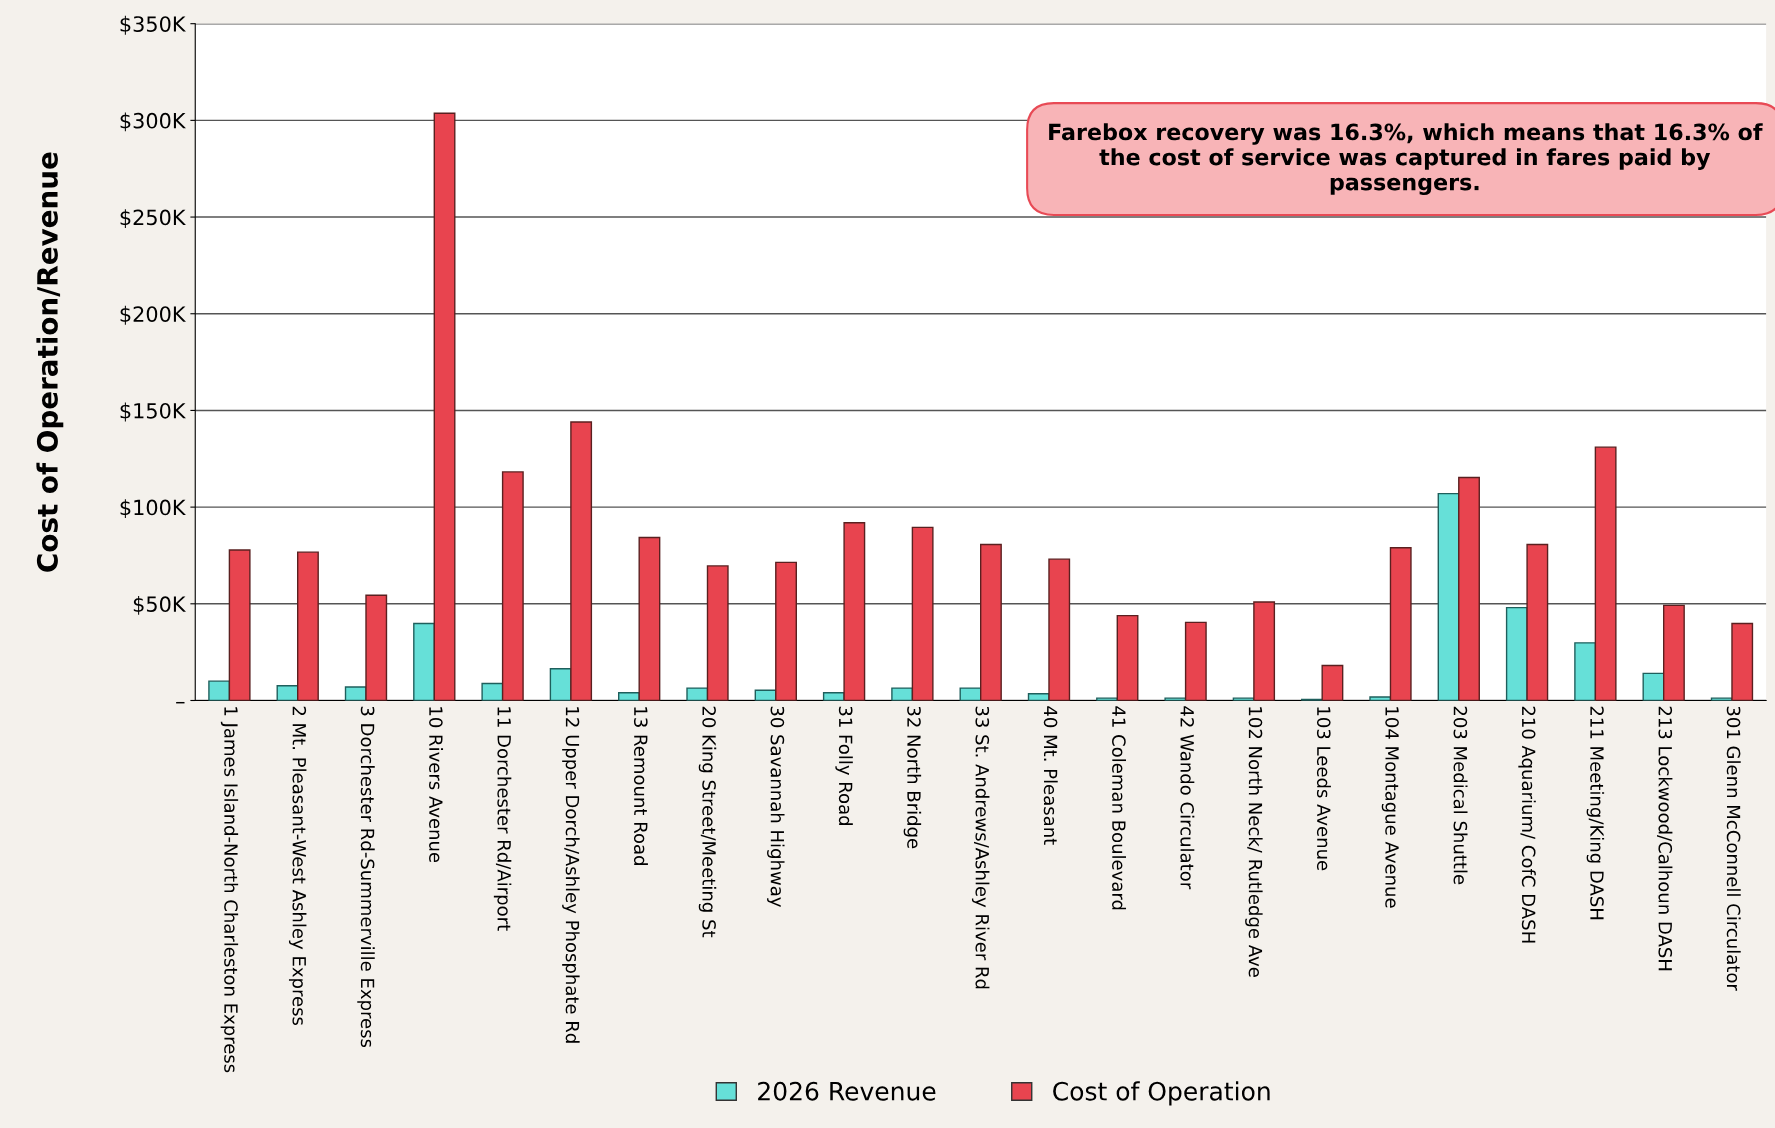 The image size is (1775, 1128). I want to click on x-tick-label: 40 Mt. Pleasant, so click(1050, 775).